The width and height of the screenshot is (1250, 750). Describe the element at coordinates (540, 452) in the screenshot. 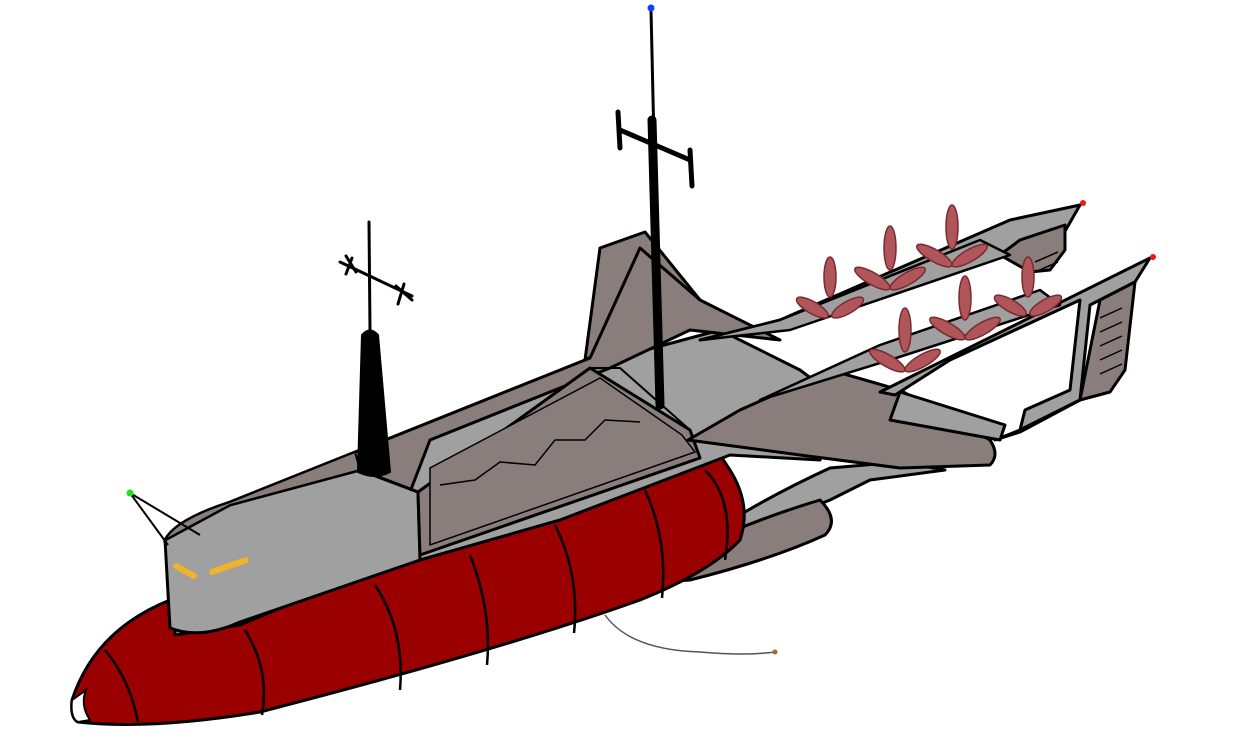

I see `electric-zigzag` at that location.